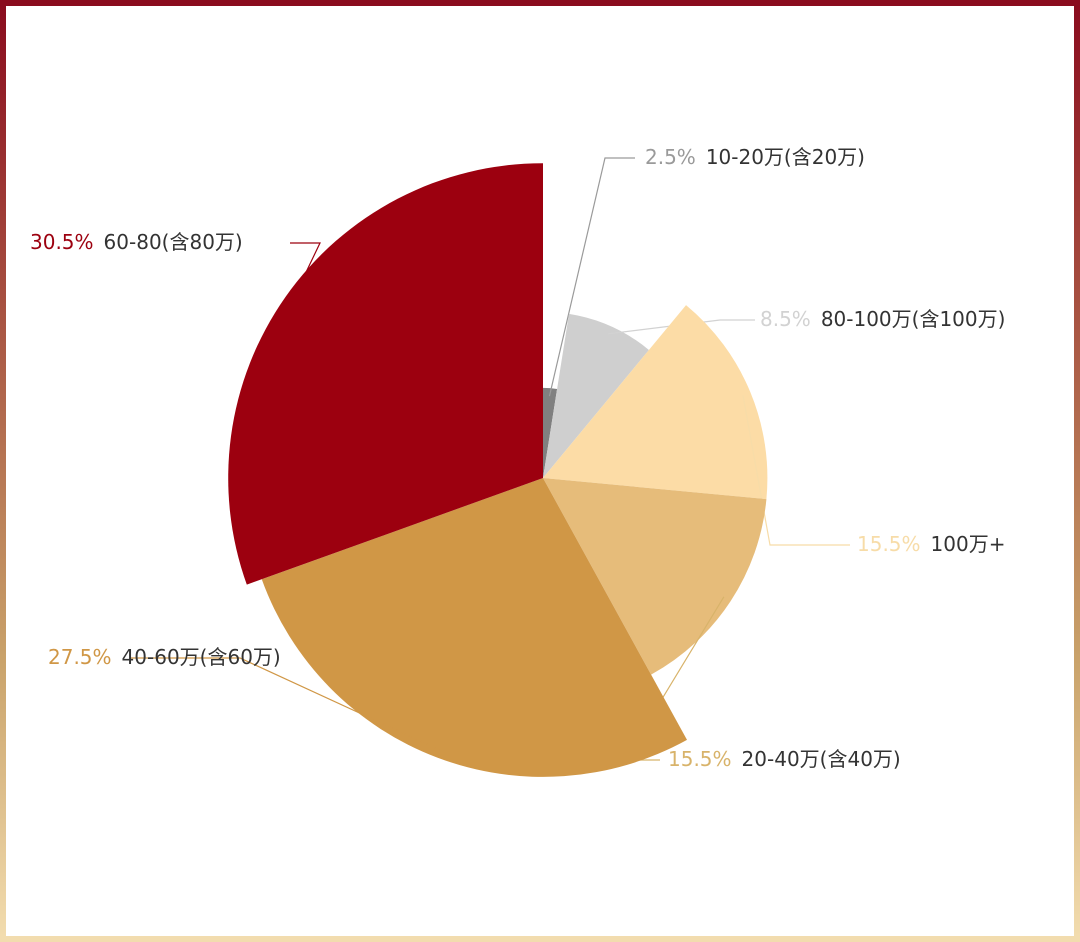 The width and height of the screenshot is (1080, 942). I want to click on data-label: 27.5% 40-60万(含60万), so click(164, 657).